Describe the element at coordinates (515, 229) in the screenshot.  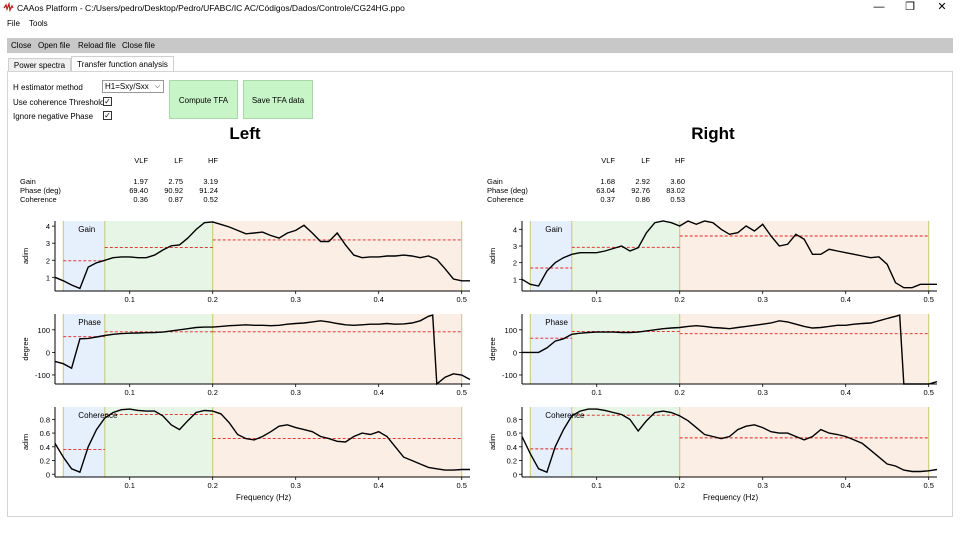
I see `y-tick-label: 4` at that location.